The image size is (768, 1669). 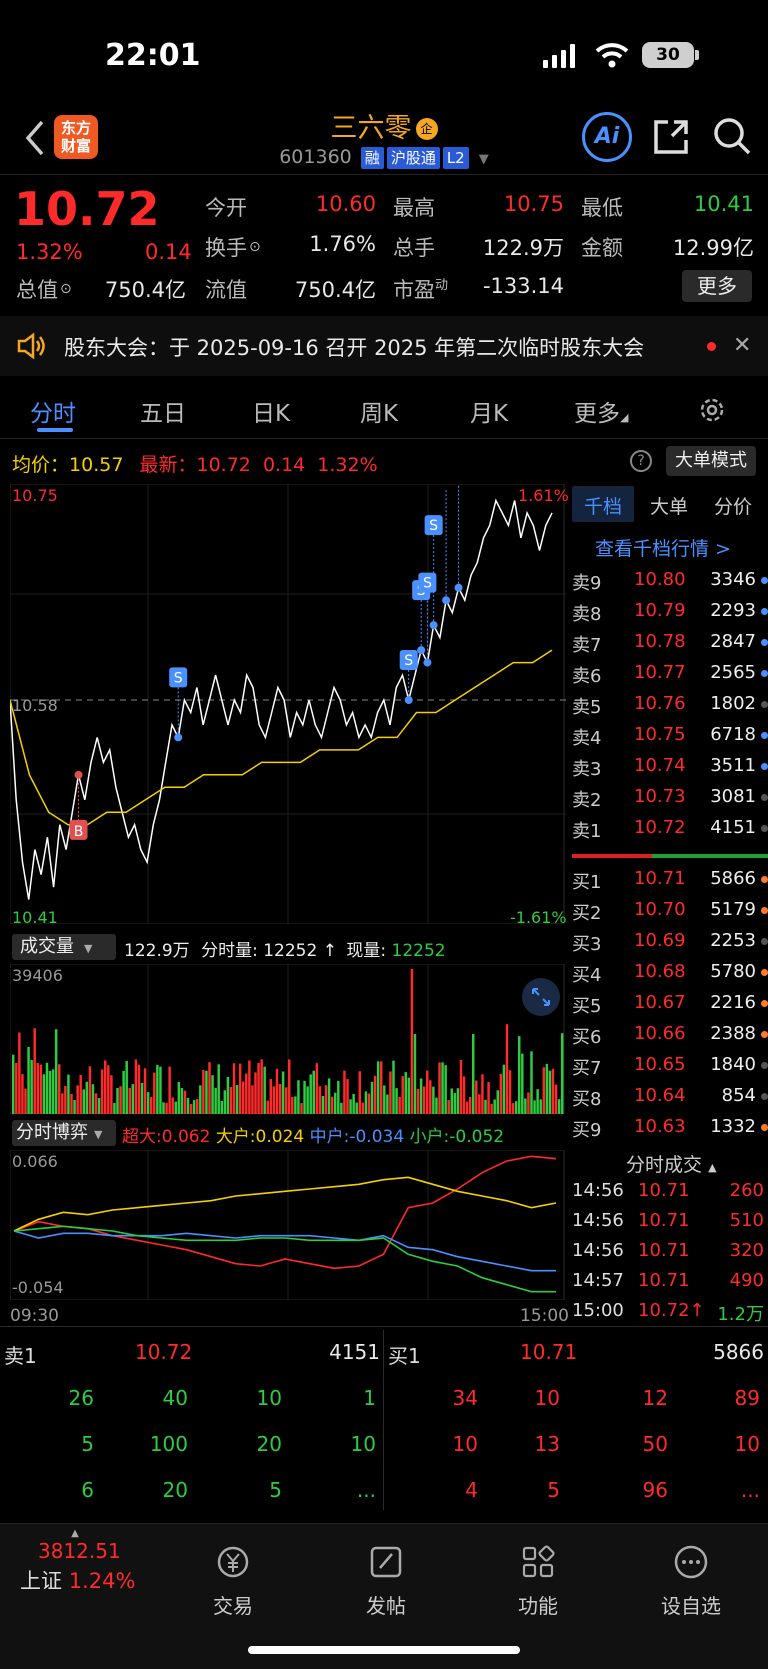 What do you see at coordinates (670, 941) in the screenshot?
I see `bid-level-row: 买3 10.69 2253` at bounding box center [670, 941].